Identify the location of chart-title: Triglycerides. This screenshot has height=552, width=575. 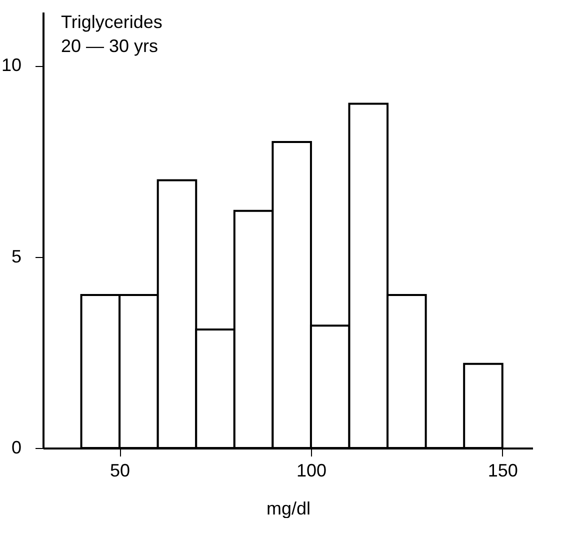
(111, 22).